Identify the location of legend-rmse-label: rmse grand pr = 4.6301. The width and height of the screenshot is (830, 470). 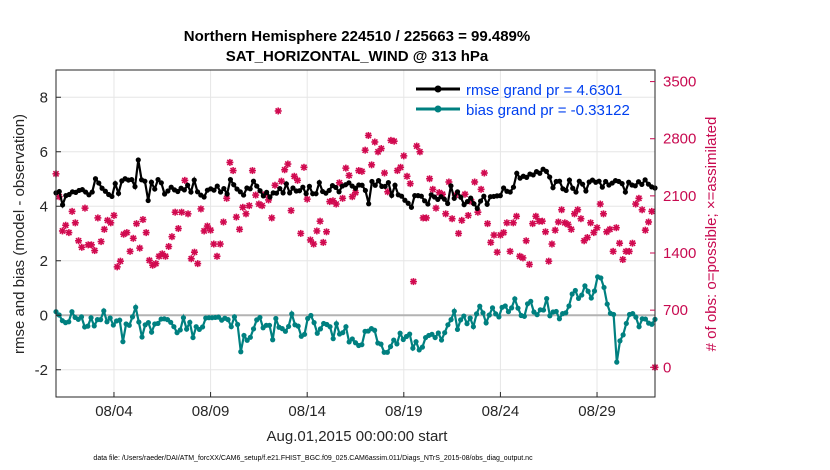
(544, 90).